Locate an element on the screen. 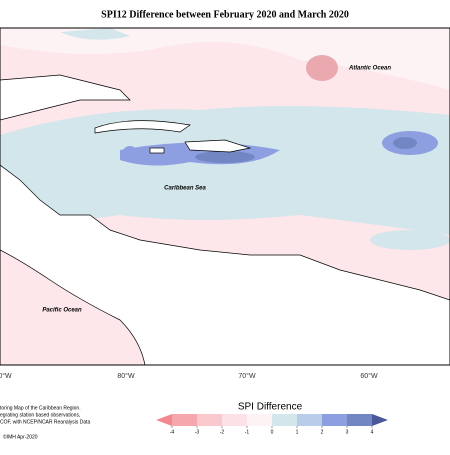 The height and width of the screenshot is (455, 450). legend-tick-label: -2 is located at coordinates (222, 432).